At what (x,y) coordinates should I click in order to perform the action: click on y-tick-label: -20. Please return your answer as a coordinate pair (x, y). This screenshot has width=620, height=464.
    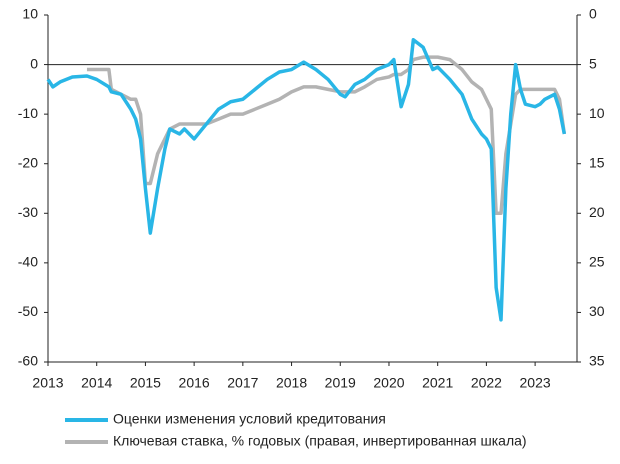
    Looking at the image, I should click on (28, 162).